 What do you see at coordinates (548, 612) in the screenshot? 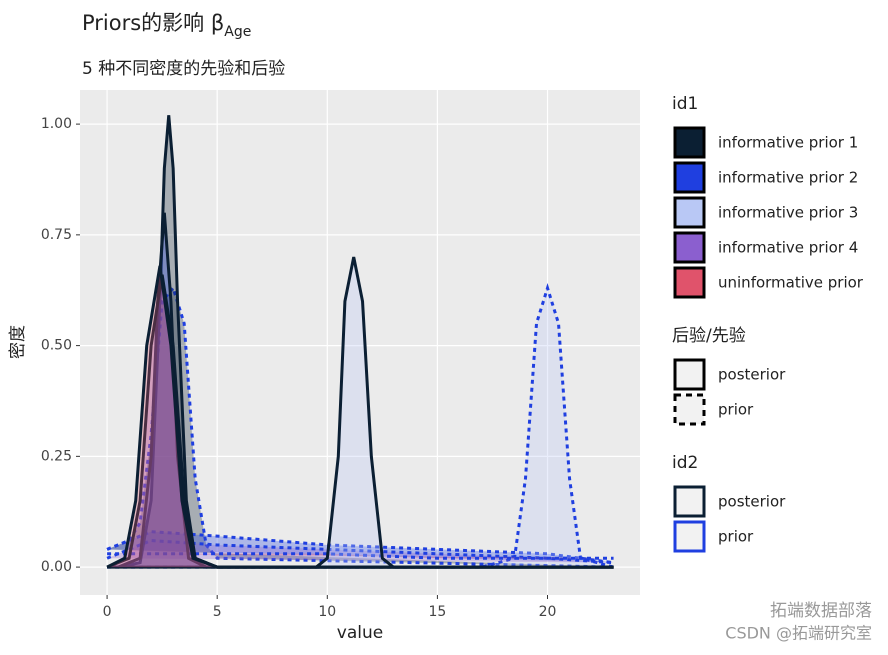
I see `x-tick-label: 20` at bounding box center [548, 612].